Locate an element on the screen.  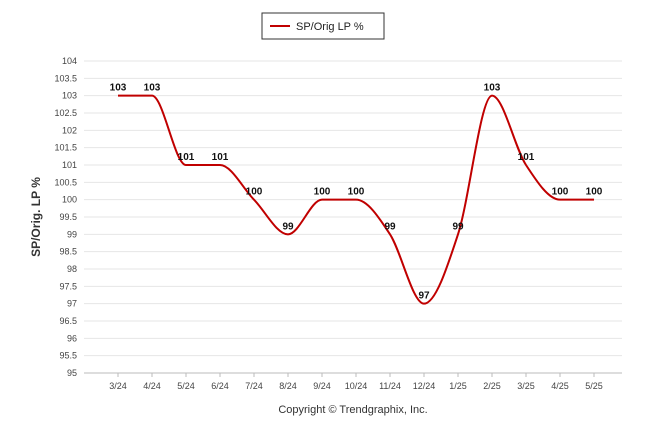
y-tick-label: 101.5 is located at coordinates (65, 148).